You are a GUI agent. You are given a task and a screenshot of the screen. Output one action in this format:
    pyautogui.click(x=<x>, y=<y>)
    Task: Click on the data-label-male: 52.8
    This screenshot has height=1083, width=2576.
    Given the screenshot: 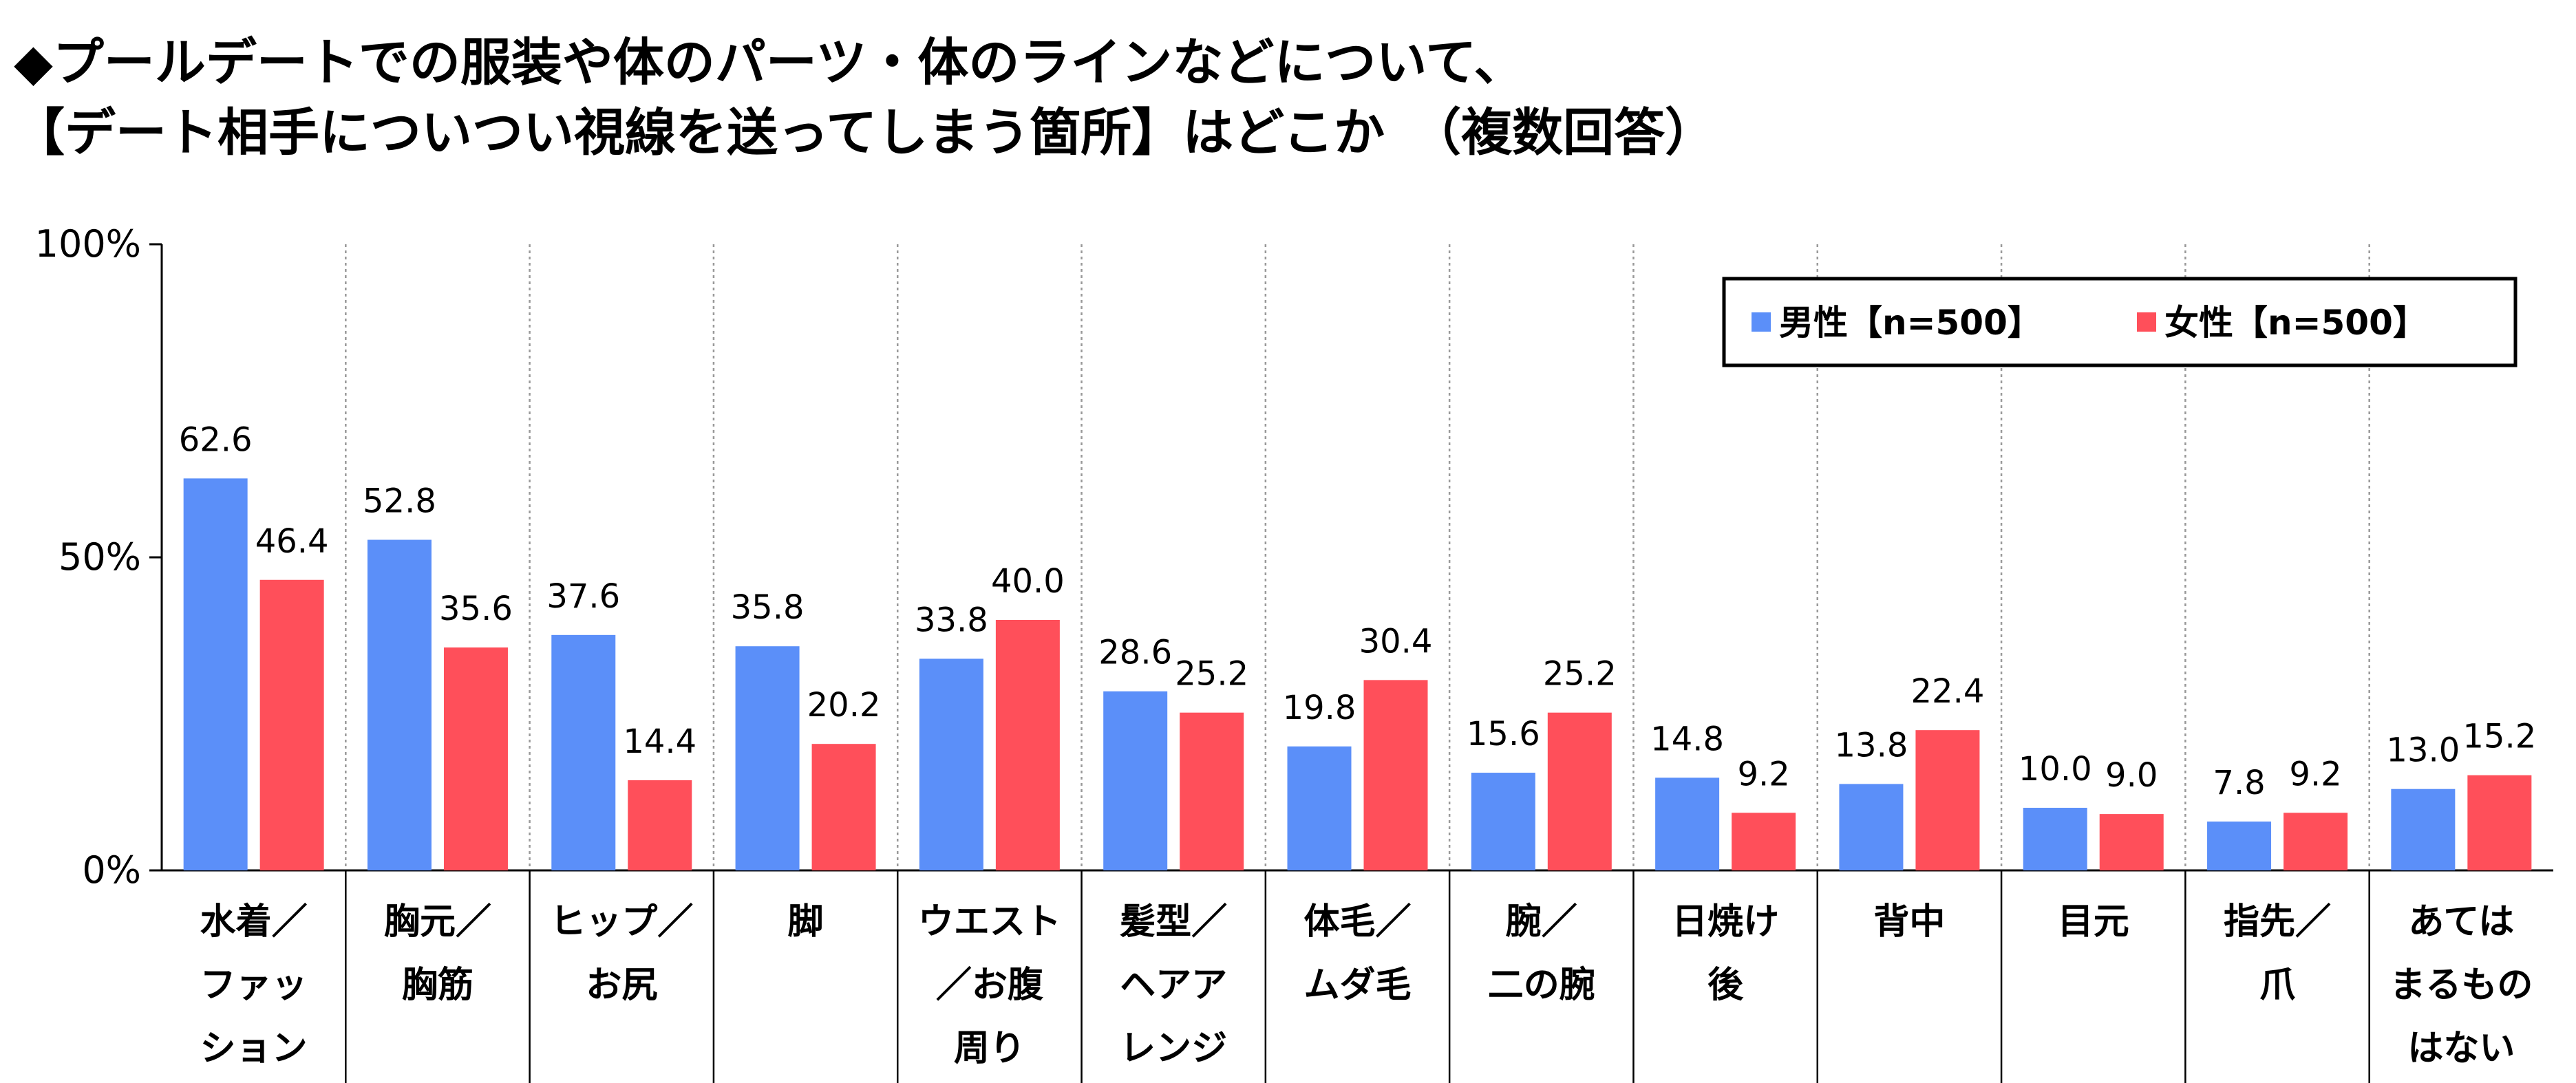 What is the action you would take?
    pyautogui.click(x=399, y=501)
    